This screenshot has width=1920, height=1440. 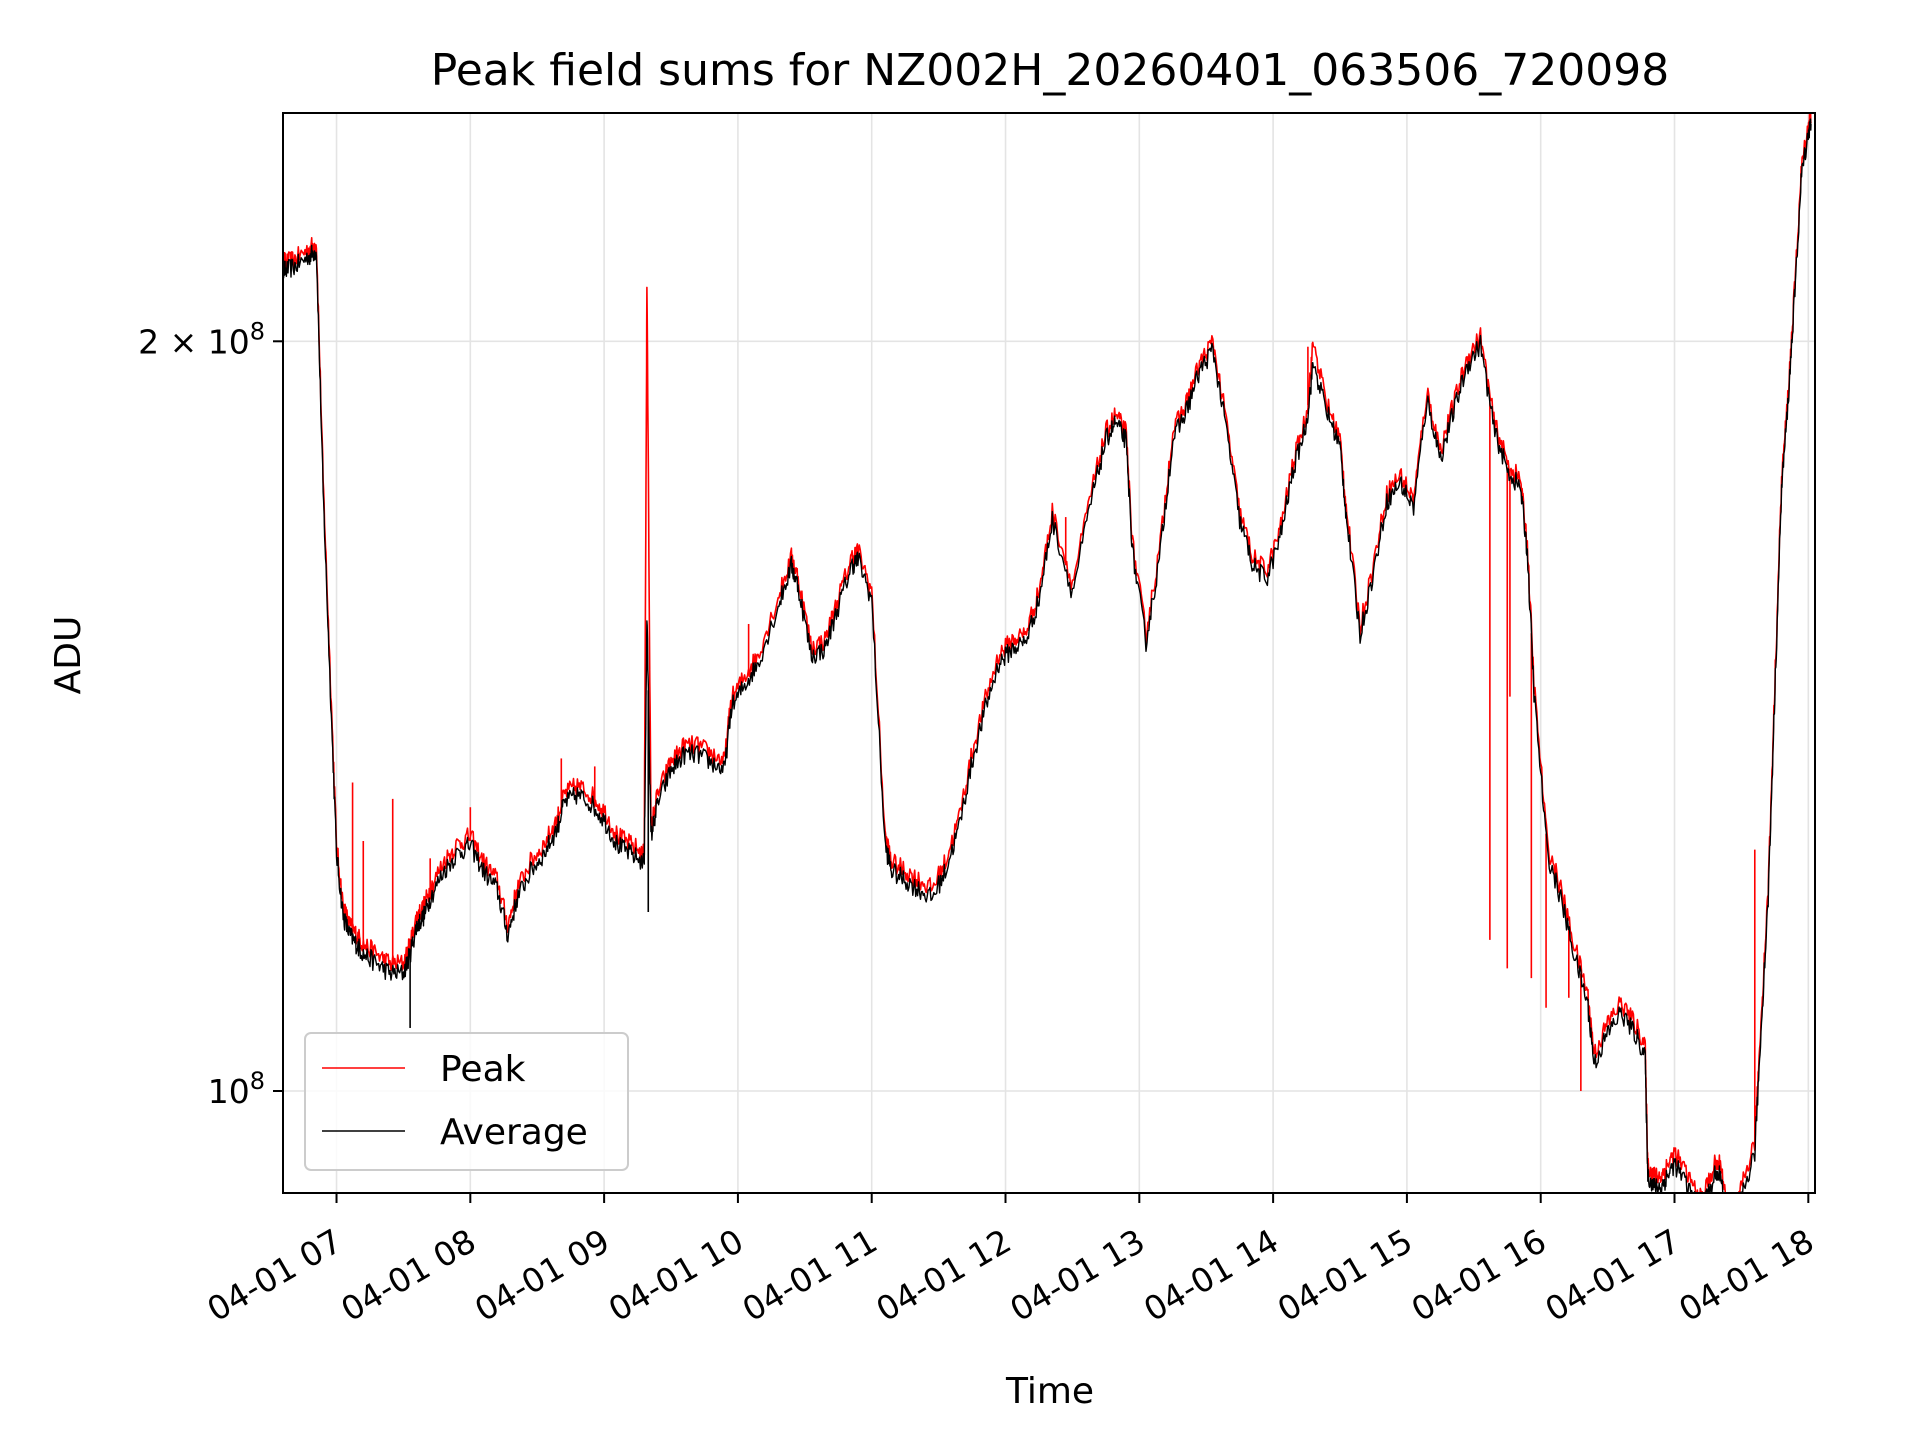 I want to click on y-tick-label: 2 × 108, so click(x=201, y=339).